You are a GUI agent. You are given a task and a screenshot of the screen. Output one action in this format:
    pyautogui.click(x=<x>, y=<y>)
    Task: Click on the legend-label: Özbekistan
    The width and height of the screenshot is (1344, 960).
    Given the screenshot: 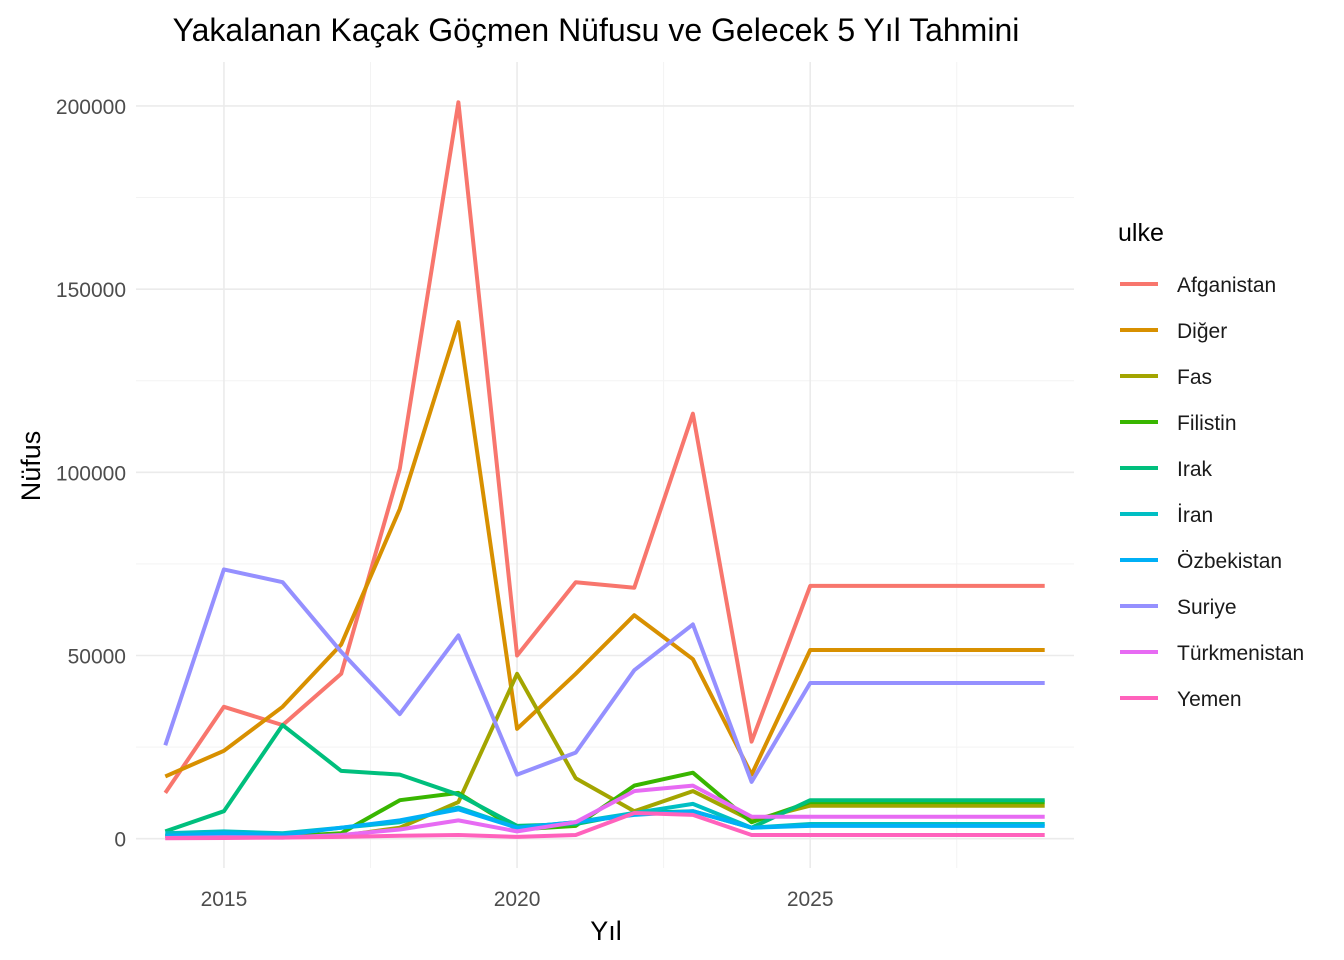 What is the action you would take?
    pyautogui.click(x=1229, y=561)
    